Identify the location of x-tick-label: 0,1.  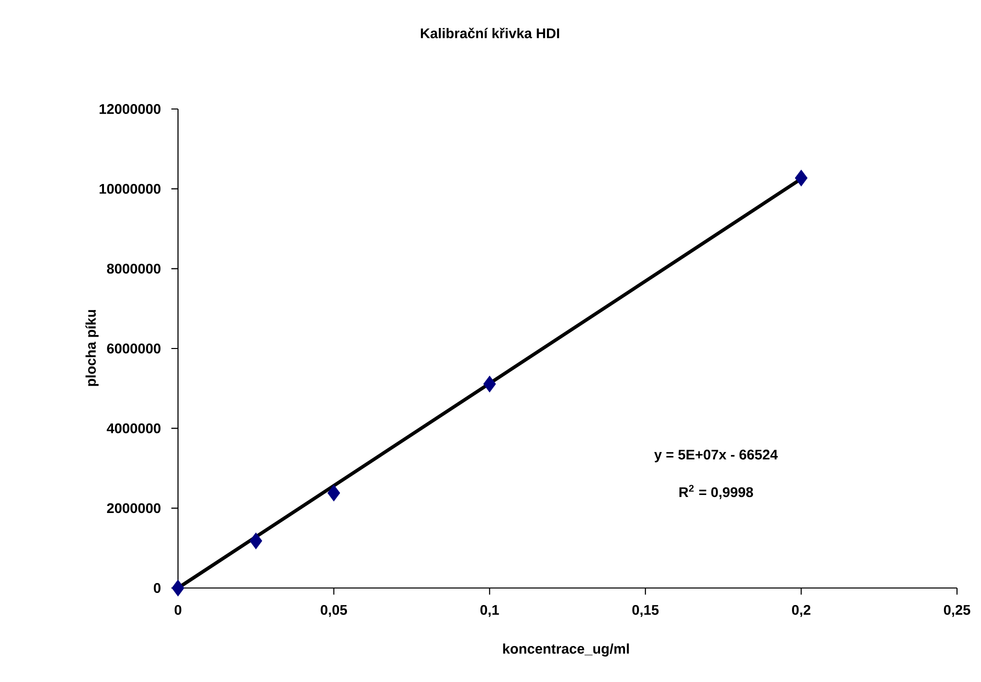
(489, 610).